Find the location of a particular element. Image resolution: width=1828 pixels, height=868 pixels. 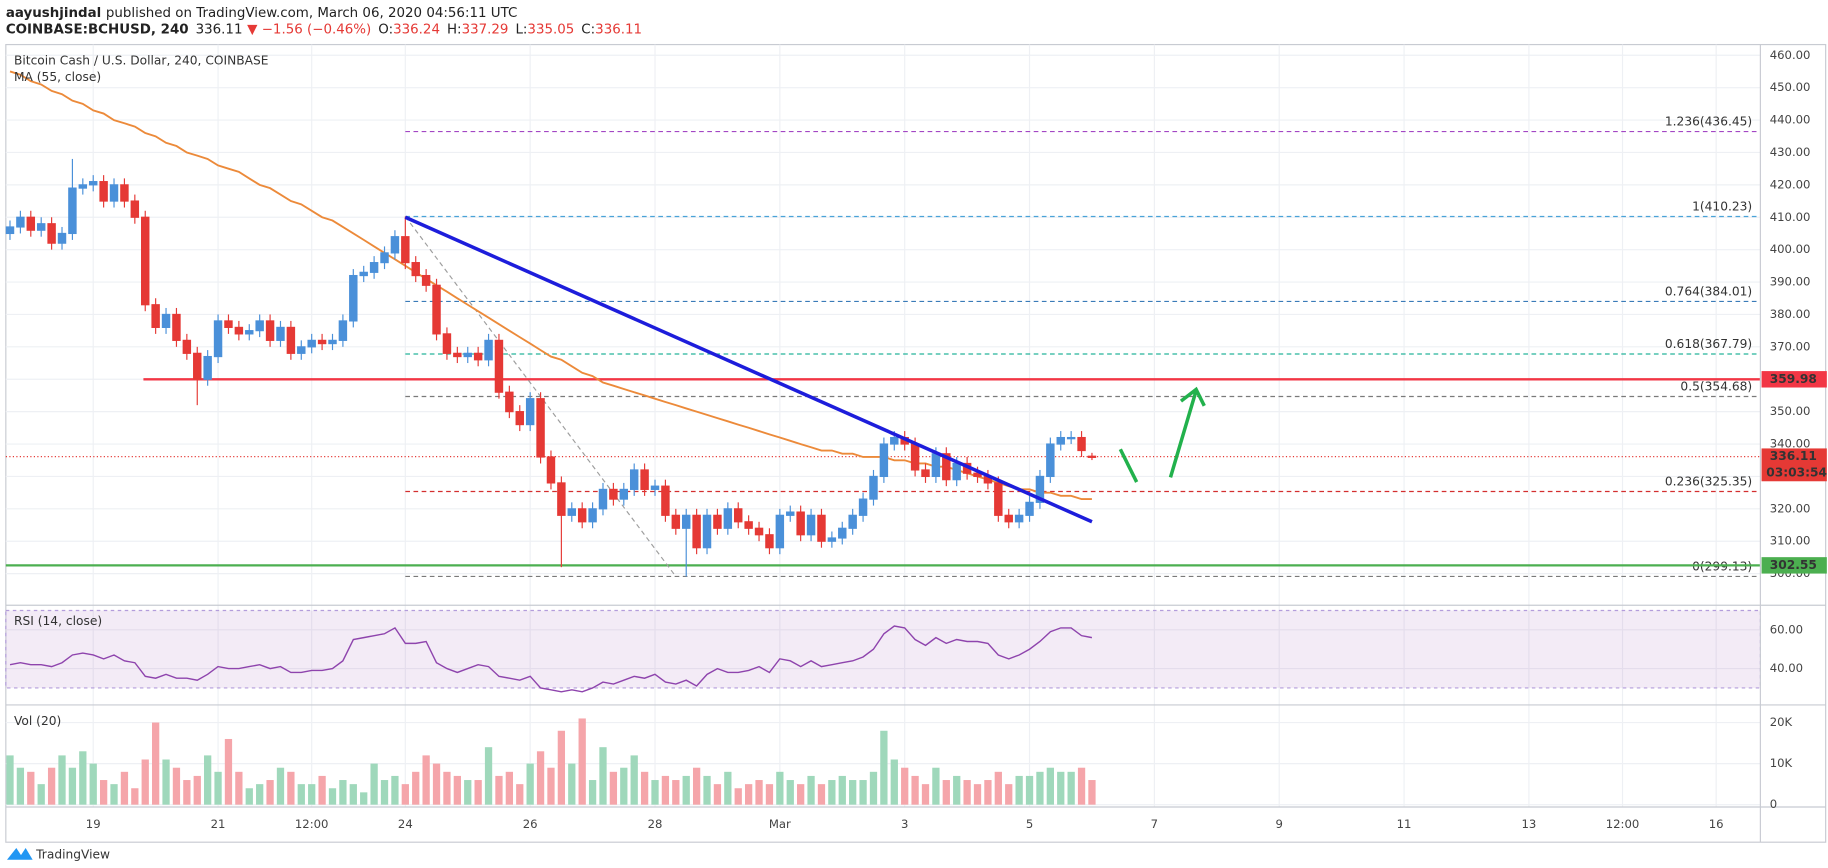

y-tick-label: 340.00 is located at coordinates (1790, 444).